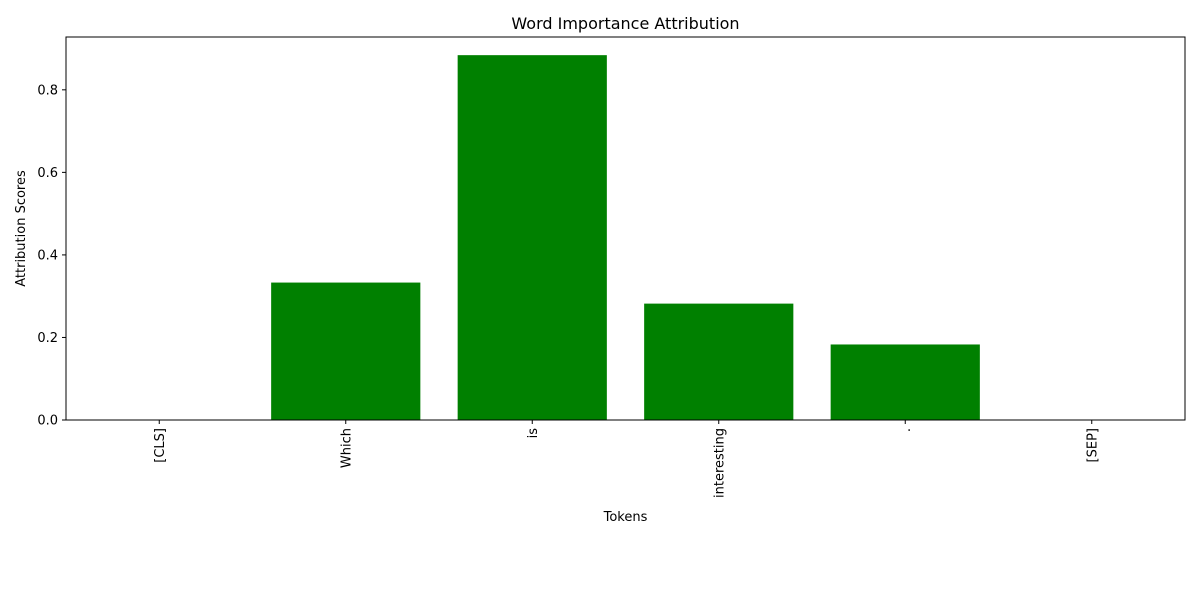 The image size is (1200, 605). I want to click on y-tick-label: 0.8, so click(47, 90).